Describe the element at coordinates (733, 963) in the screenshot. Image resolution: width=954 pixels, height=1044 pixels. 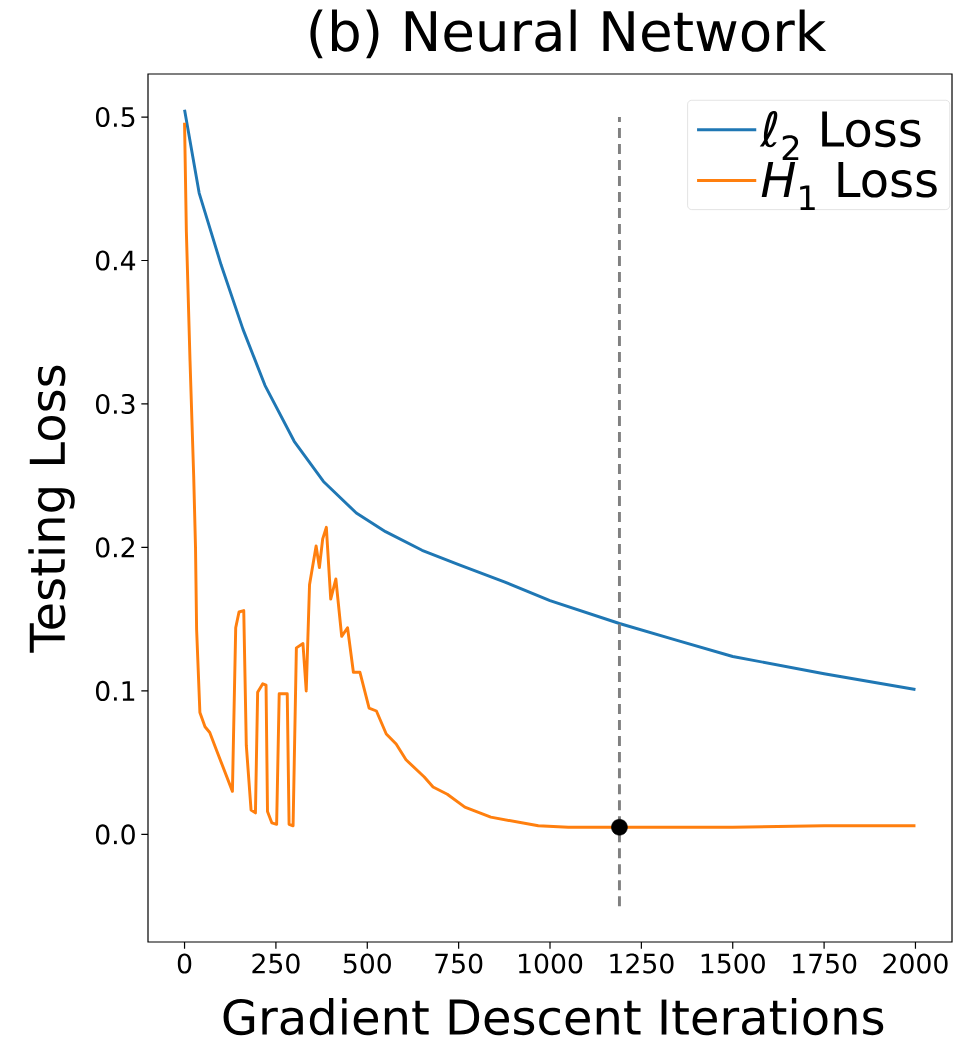
I see `x-tick-label: 1500` at that location.